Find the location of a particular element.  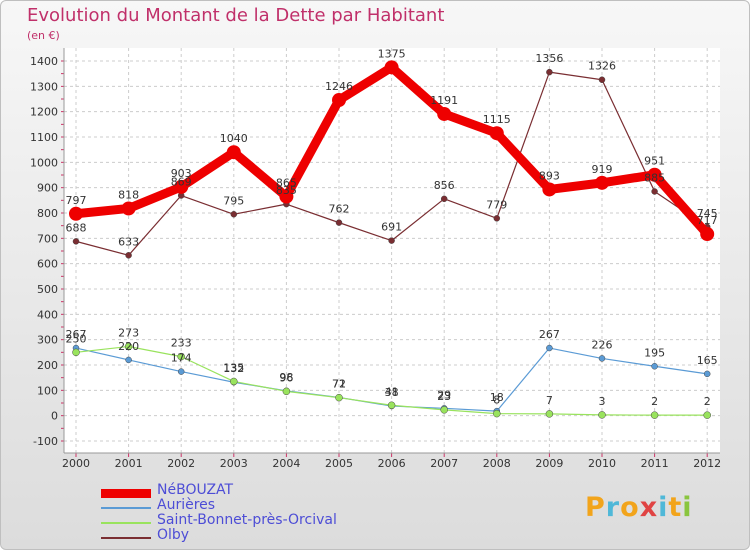

data-label: 688 is located at coordinates (76, 227).